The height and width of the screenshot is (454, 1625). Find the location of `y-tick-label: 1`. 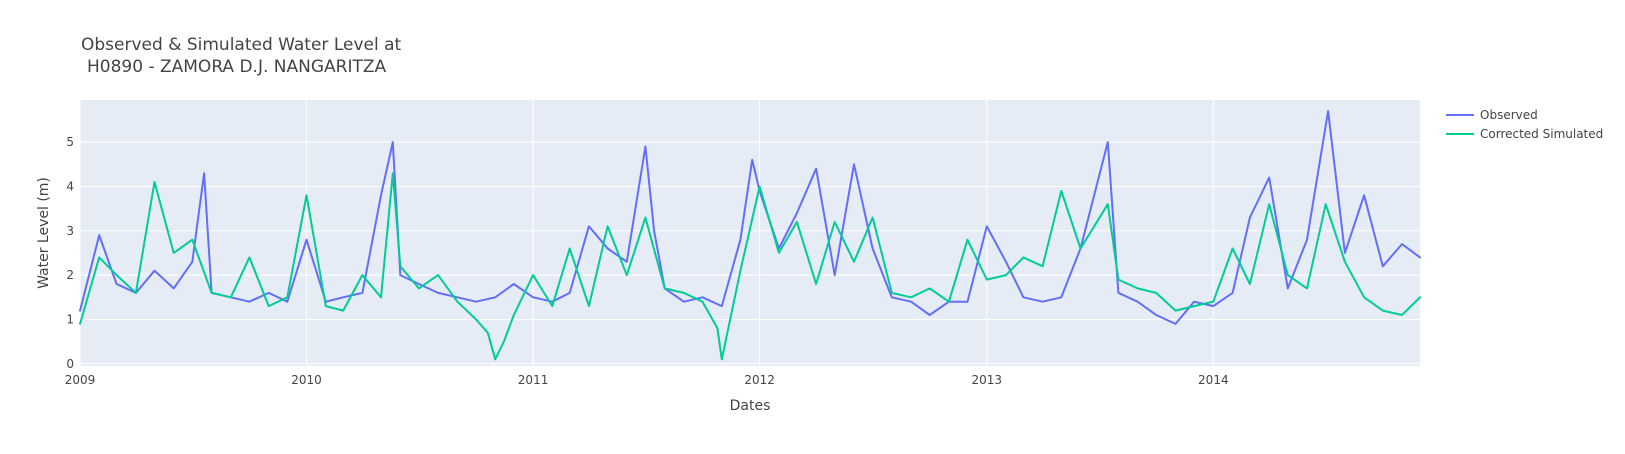

y-tick-label: 1 is located at coordinates (70, 319).